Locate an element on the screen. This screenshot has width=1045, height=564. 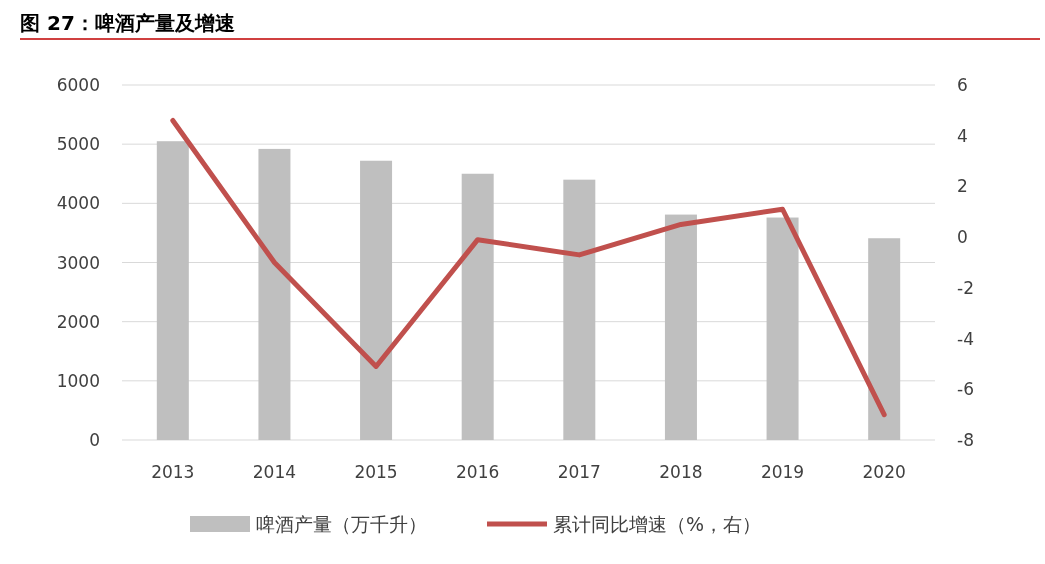
y2-tick-label: 2 is located at coordinates (962, 186).